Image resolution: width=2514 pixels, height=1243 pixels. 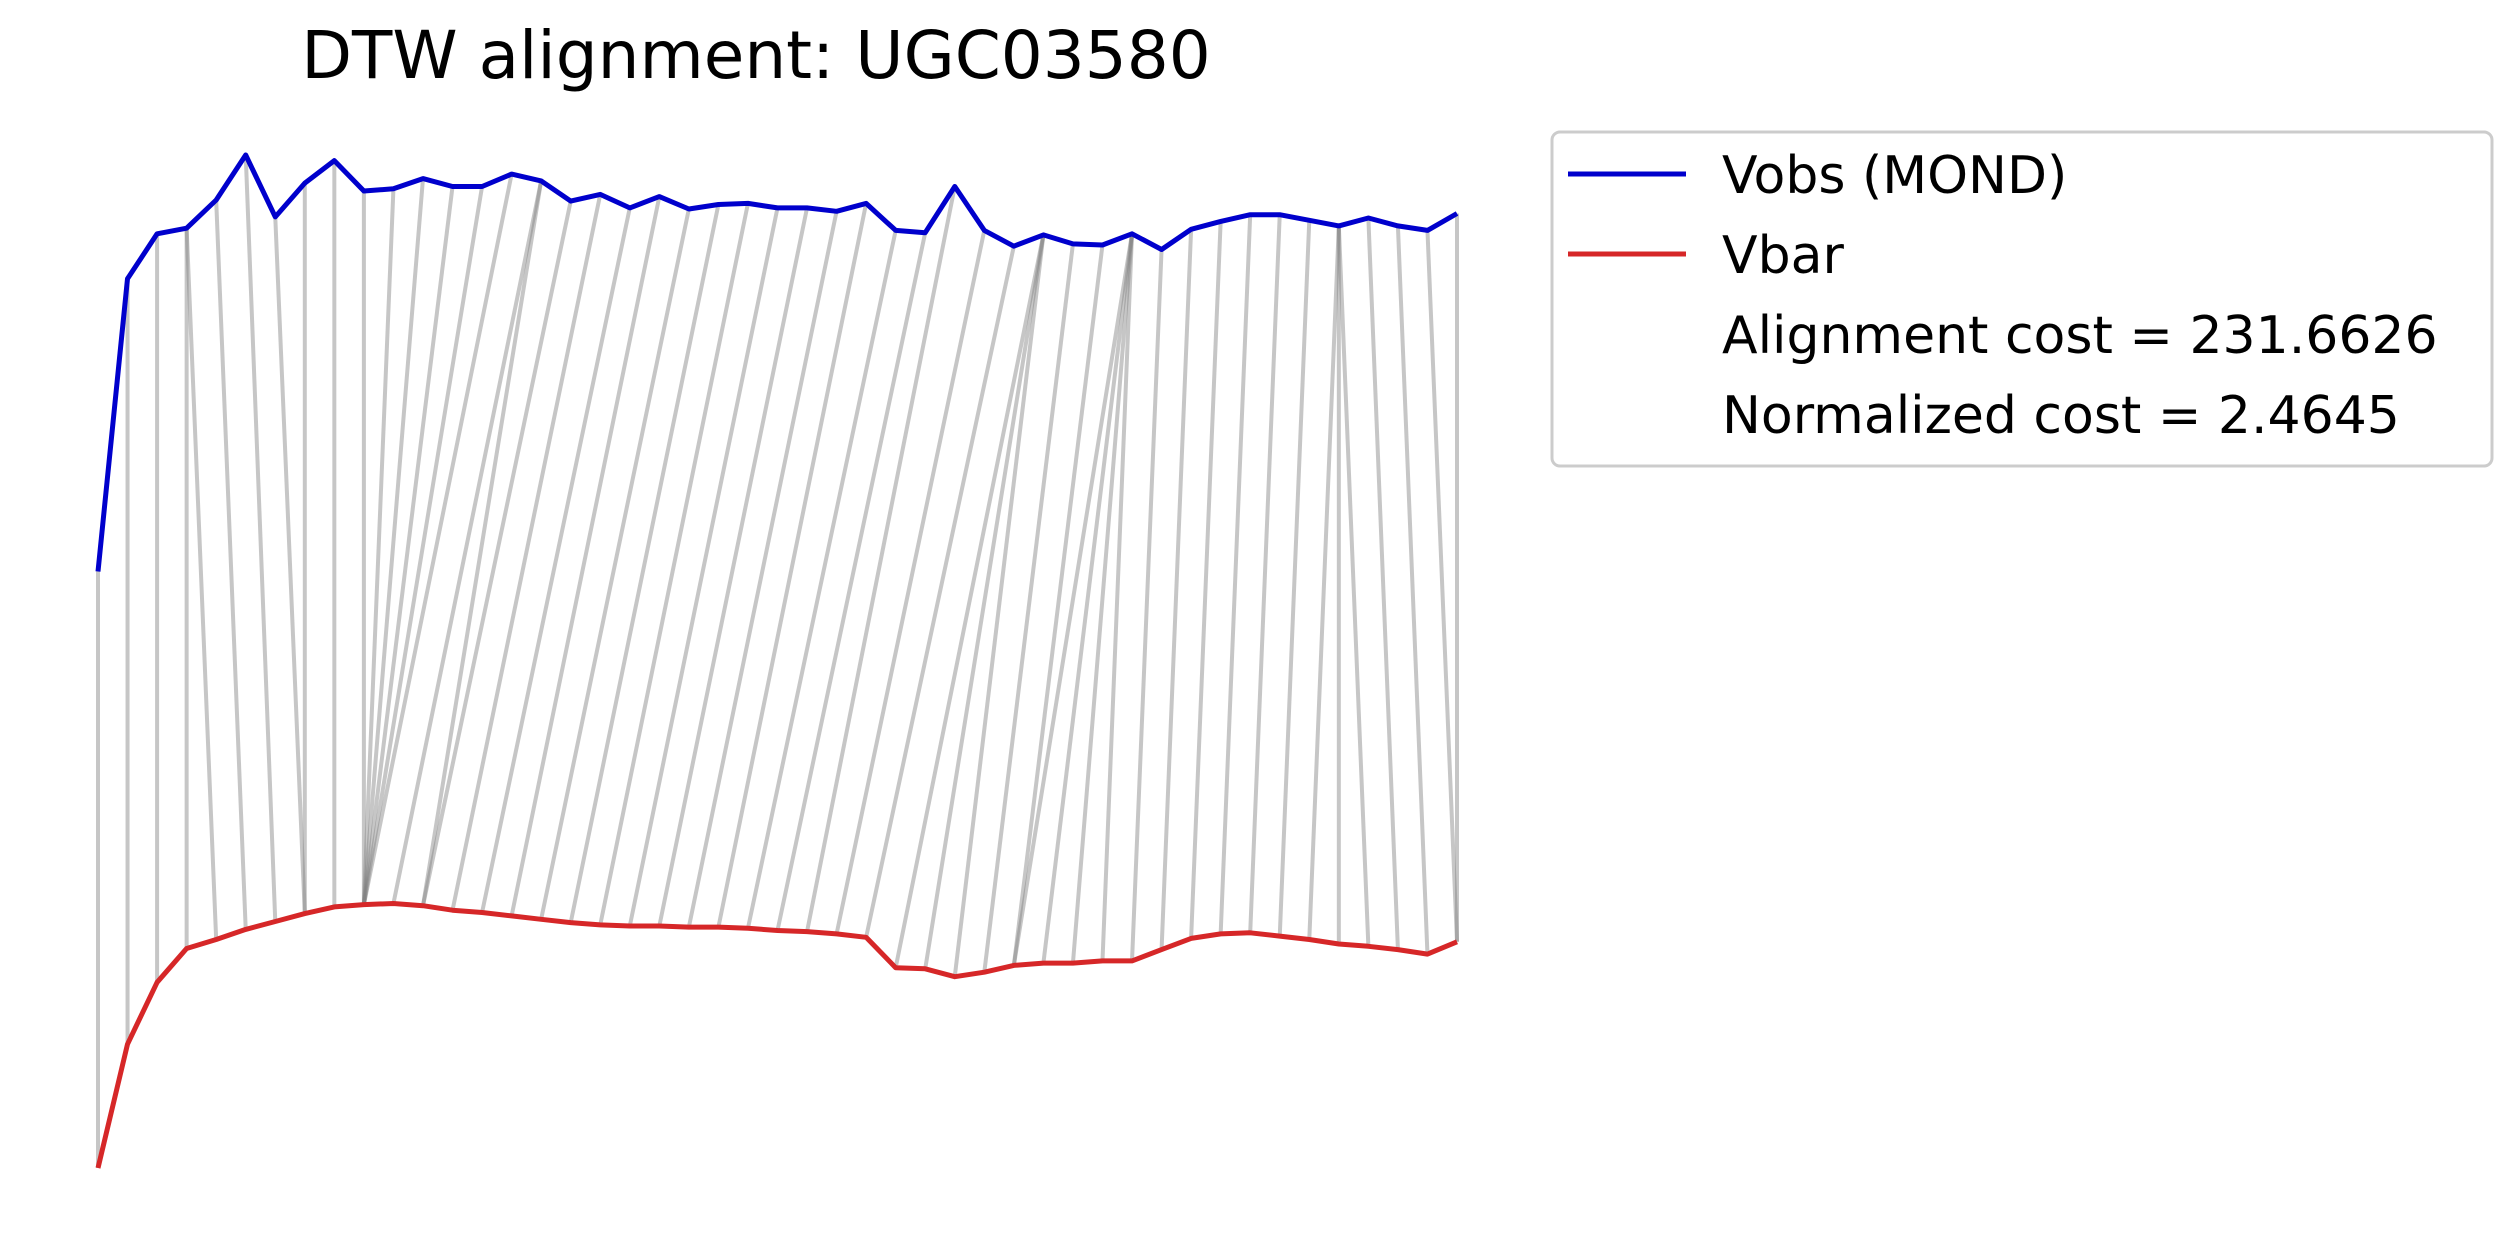 I want to click on legend-label-vbar: Vbar, so click(x=1783, y=256).